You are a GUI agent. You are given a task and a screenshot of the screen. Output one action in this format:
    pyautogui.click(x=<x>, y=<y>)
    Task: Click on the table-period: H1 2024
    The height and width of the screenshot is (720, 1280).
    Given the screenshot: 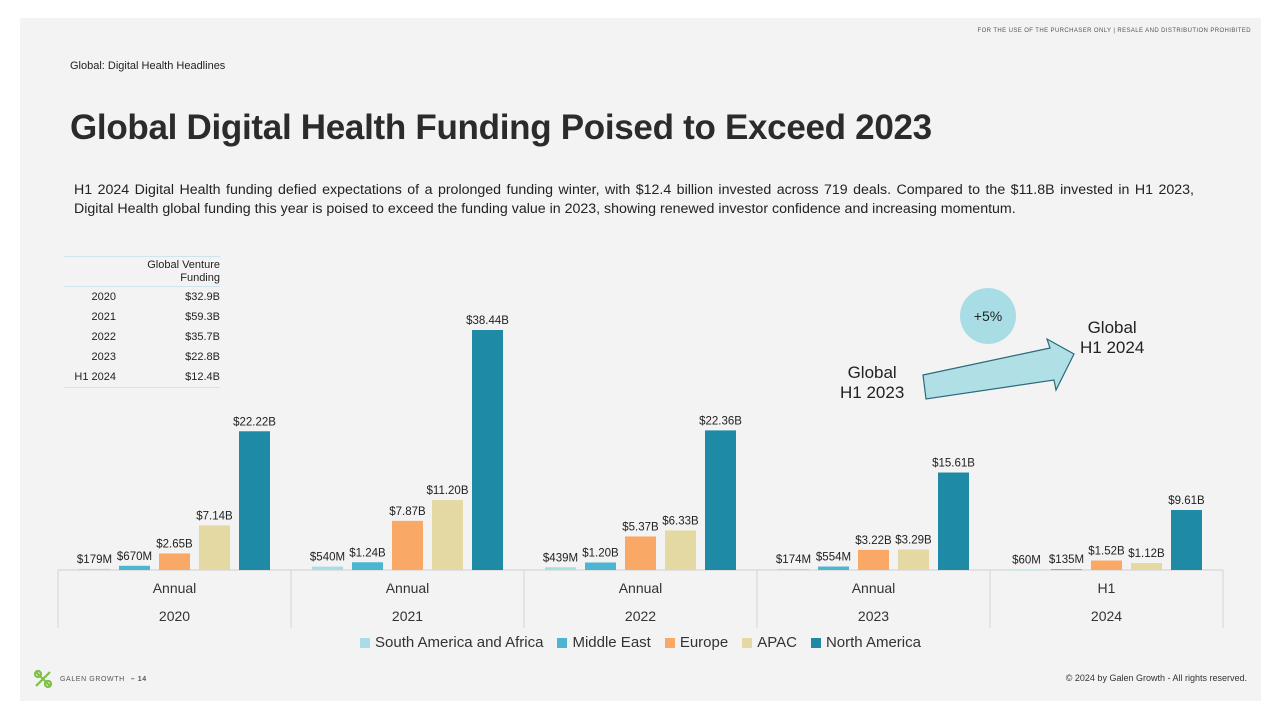 What is the action you would take?
    pyautogui.click(x=95, y=377)
    